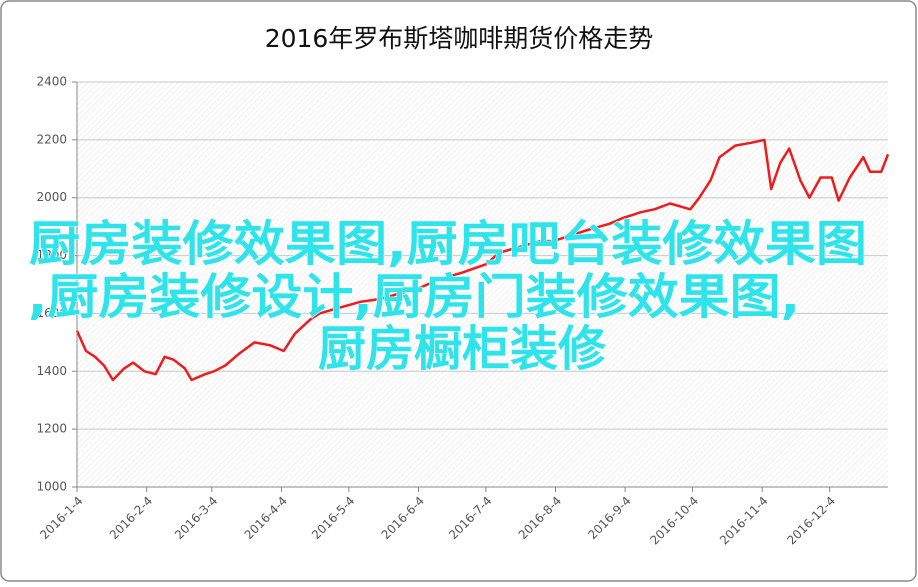 This screenshot has height=587, width=918. Describe the element at coordinates (51, 313) in the screenshot. I see `y-tick-label: 1600` at that location.